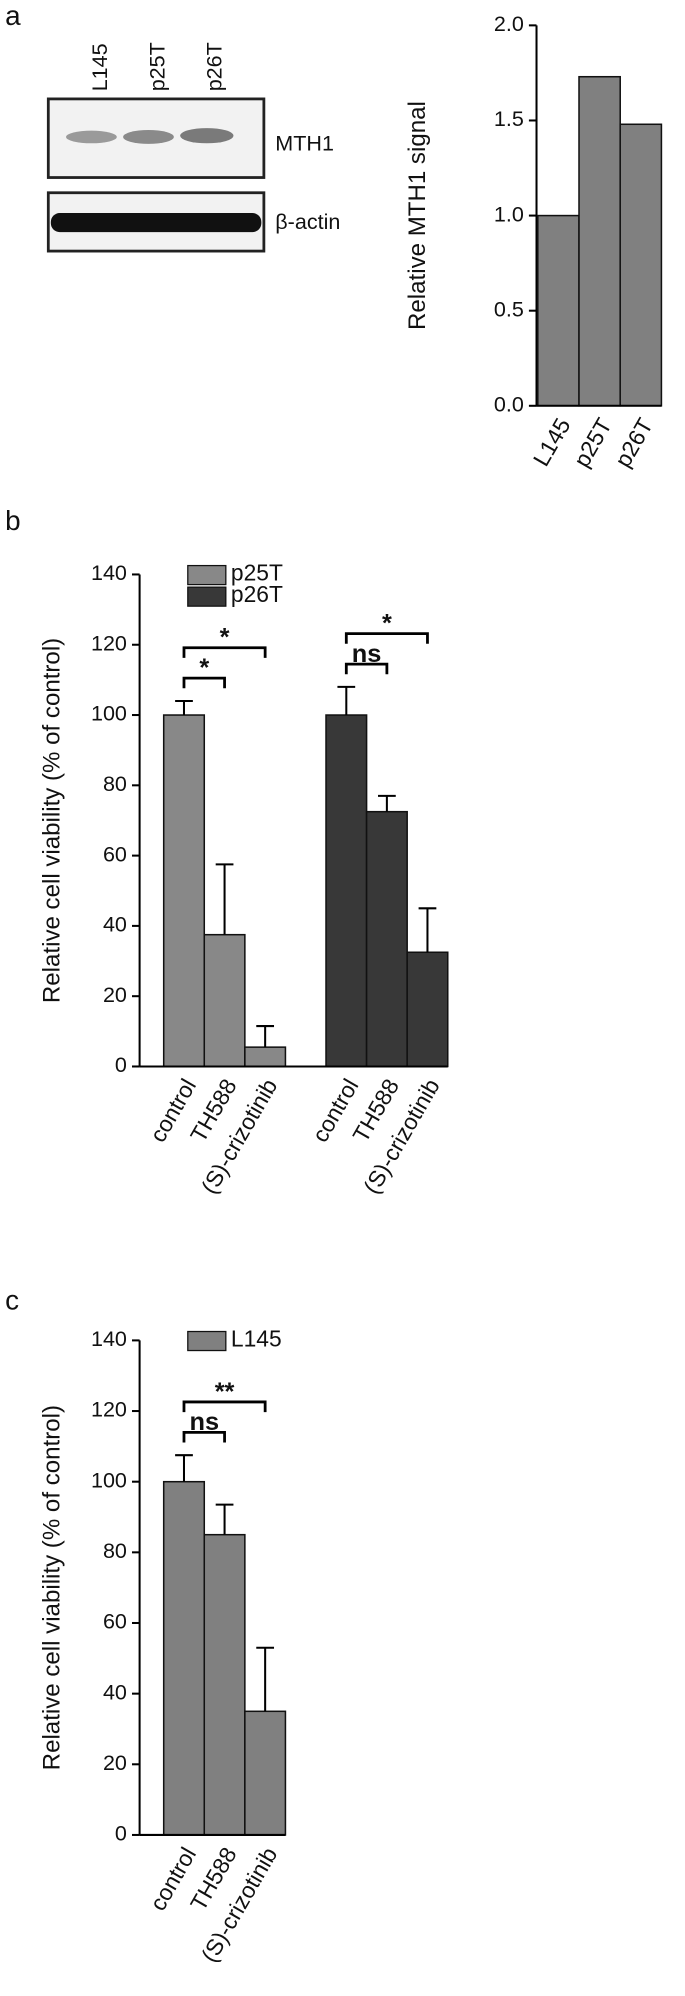  I want to click on panel-label: c, so click(12, 1300).